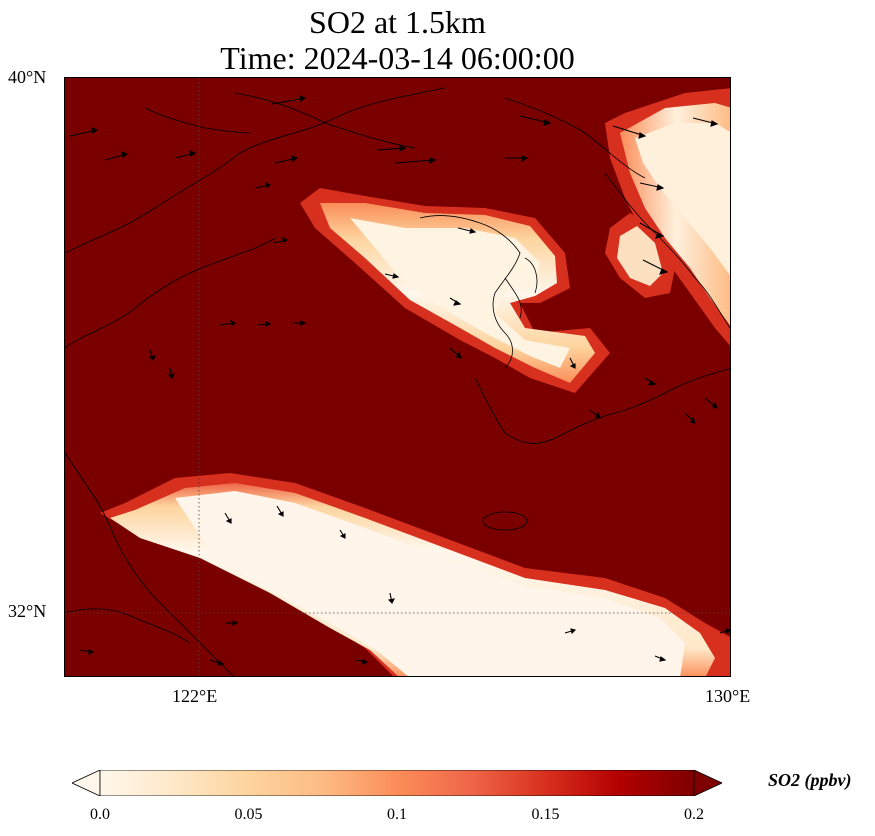  Describe the element at coordinates (248, 814) in the screenshot. I see `colorbar-tick: 0.05` at that location.